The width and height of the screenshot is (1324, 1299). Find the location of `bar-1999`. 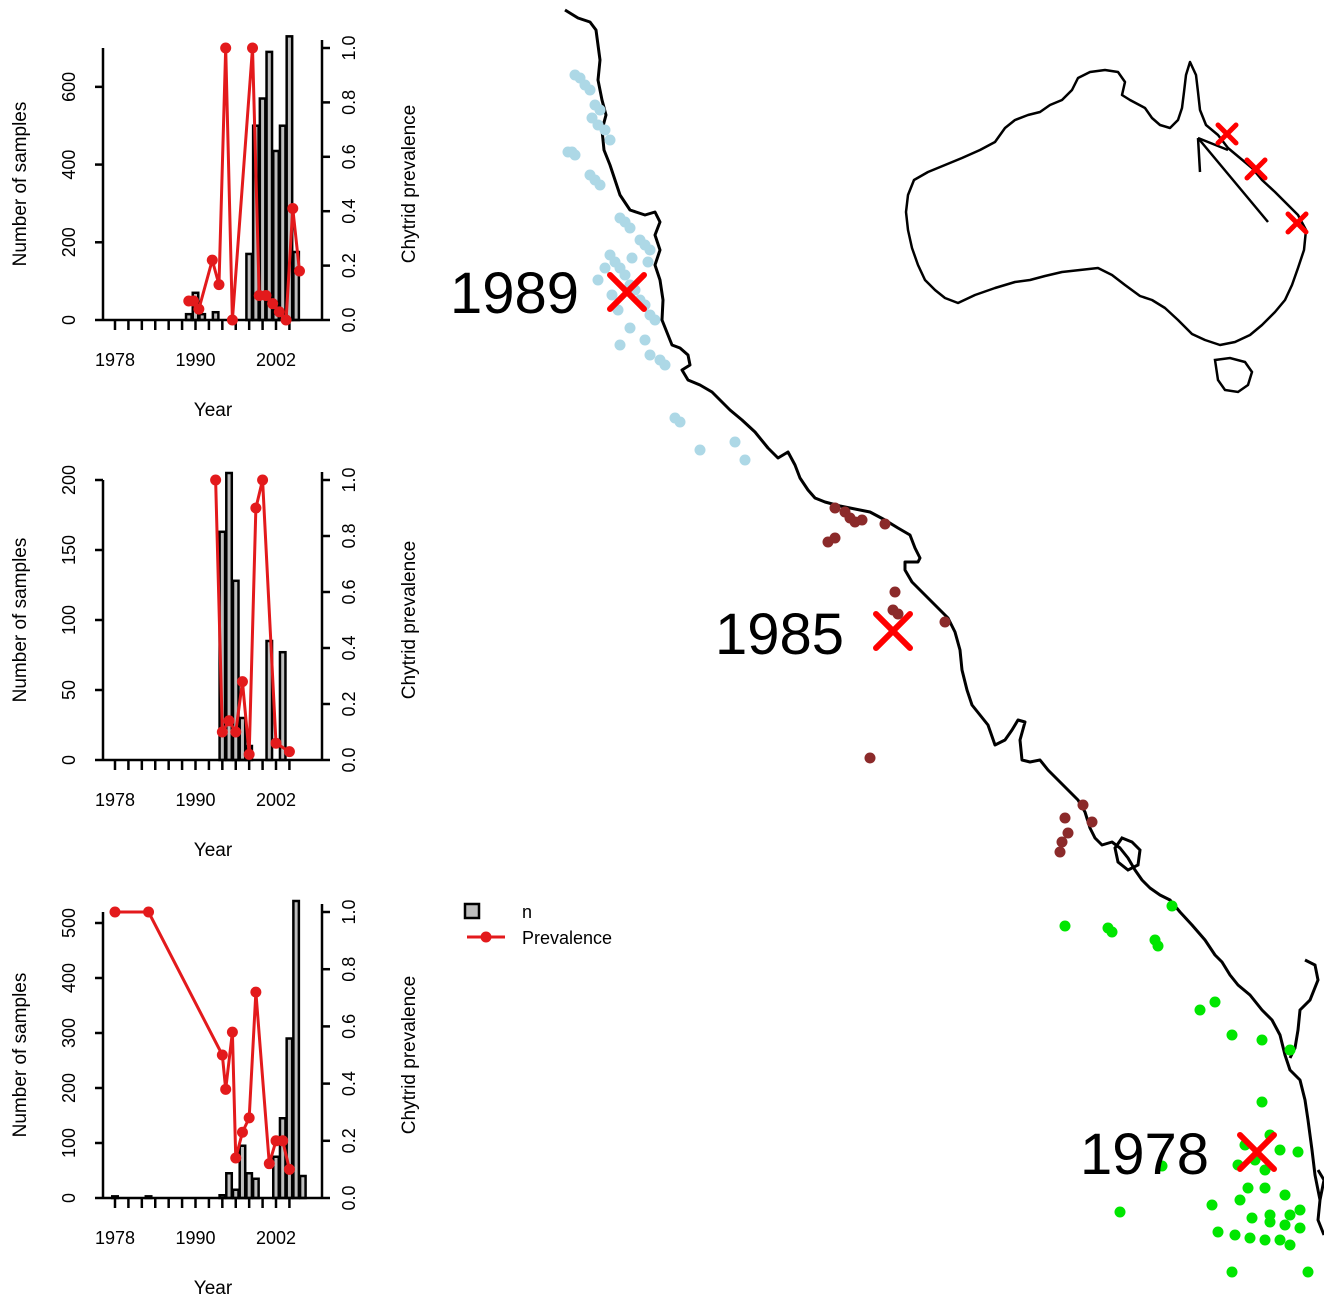

bar-1999 is located at coordinates (255, 1188).